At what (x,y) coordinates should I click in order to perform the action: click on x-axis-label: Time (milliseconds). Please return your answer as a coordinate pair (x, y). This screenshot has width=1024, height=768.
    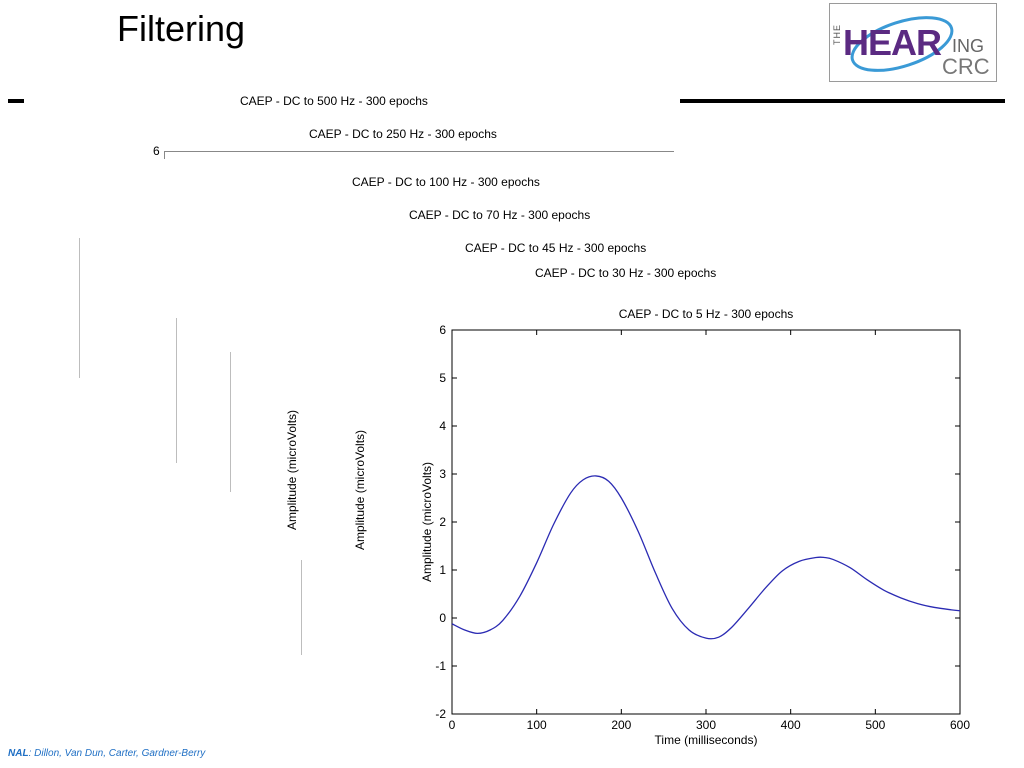
    Looking at the image, I should click on (706, 740).